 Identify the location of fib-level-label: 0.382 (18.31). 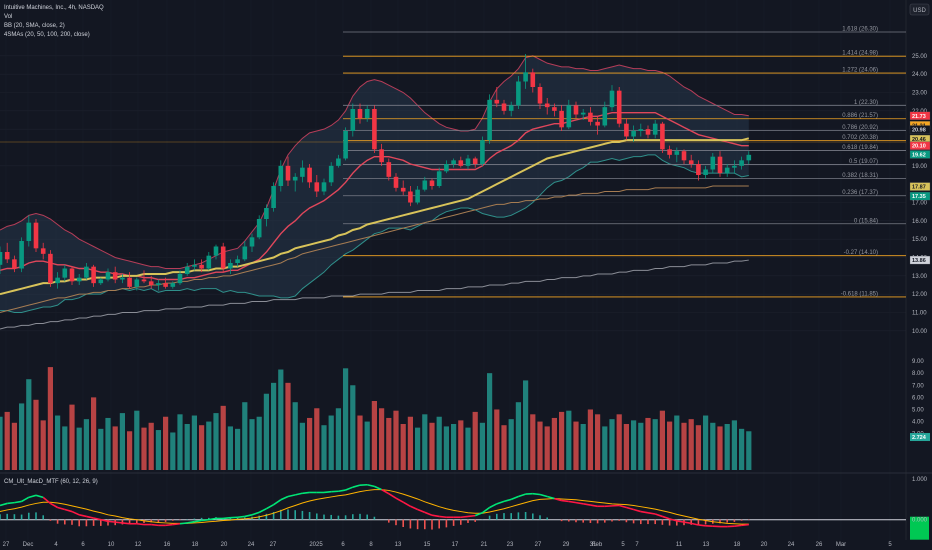
(860, 176).